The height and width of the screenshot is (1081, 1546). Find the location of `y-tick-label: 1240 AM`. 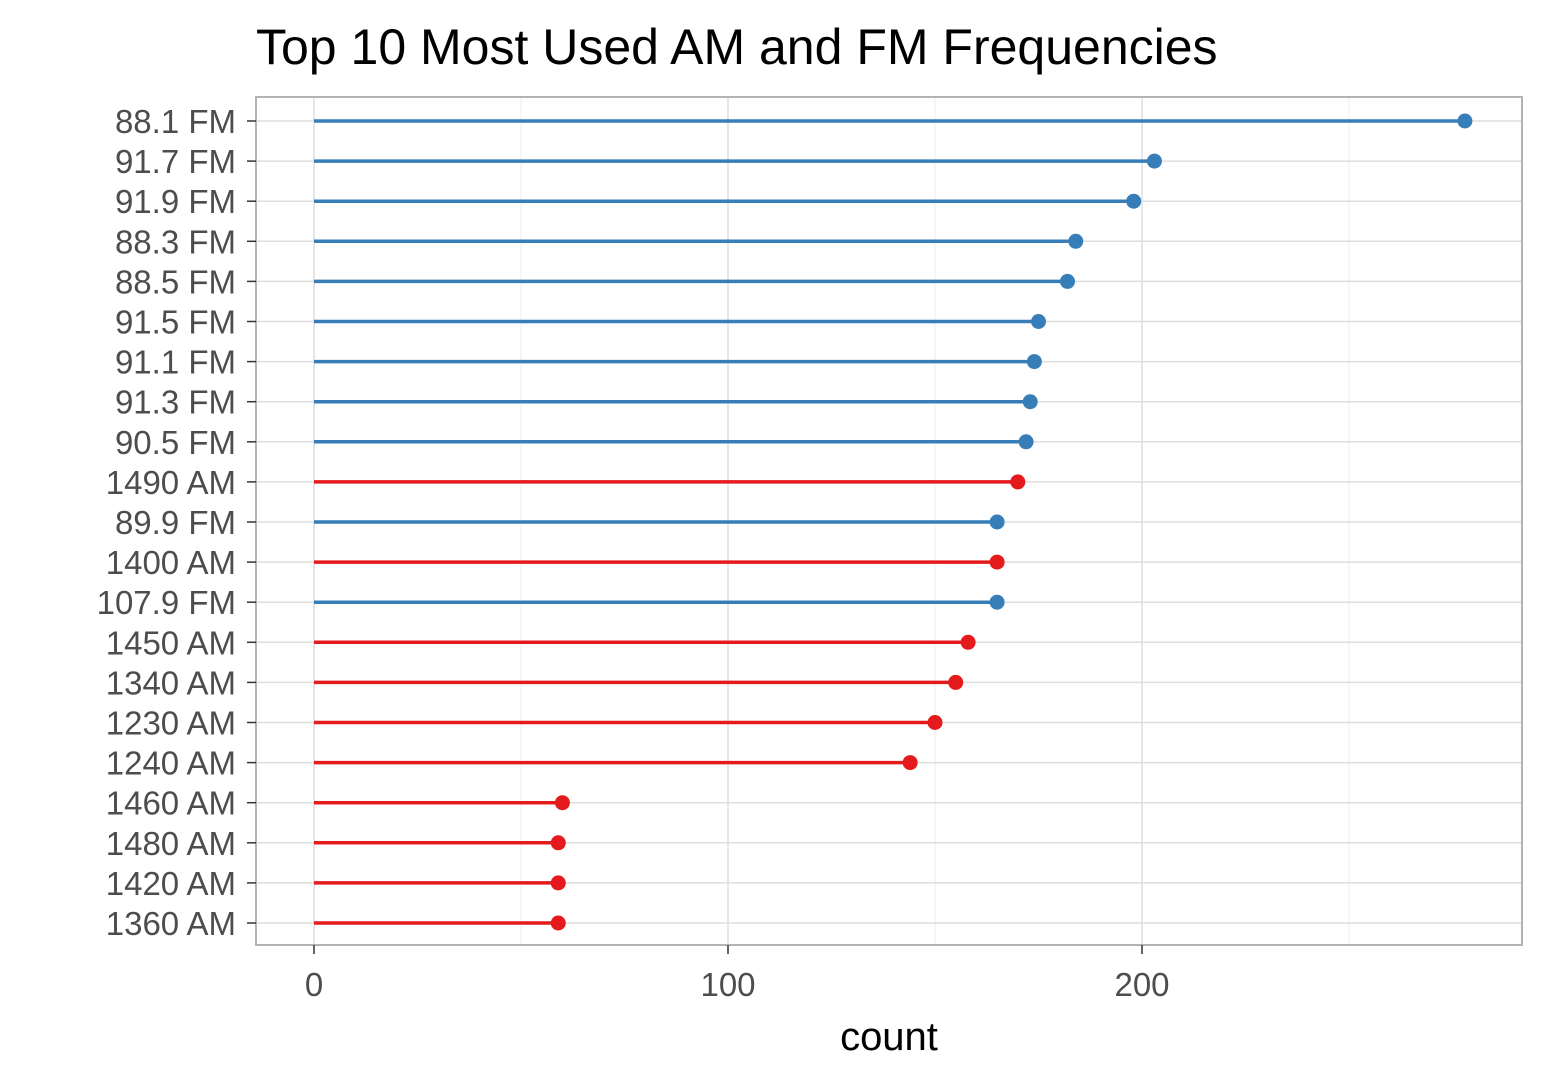

y-tick-label: 1240 AM is located at coordinates (171, 763).